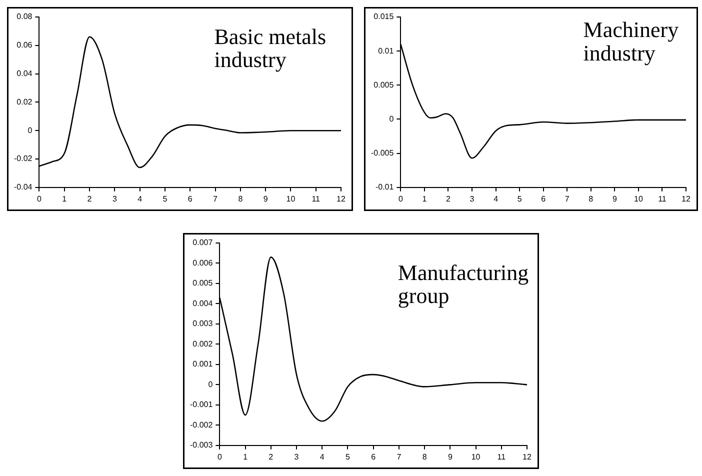  Describe the element at coordinates (24, 73) in the screenshot. I see `y-tick-label: 0.04` at that location.